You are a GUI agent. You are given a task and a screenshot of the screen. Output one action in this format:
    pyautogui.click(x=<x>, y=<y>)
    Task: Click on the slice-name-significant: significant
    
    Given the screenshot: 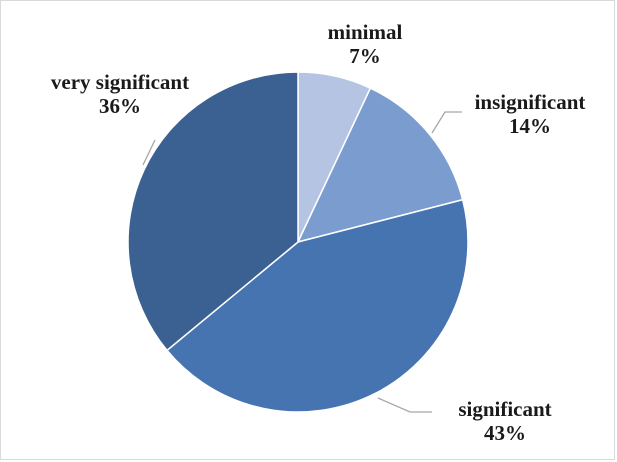 What is the action you would take?
    pyautogui.click(x=505, y=409)
    